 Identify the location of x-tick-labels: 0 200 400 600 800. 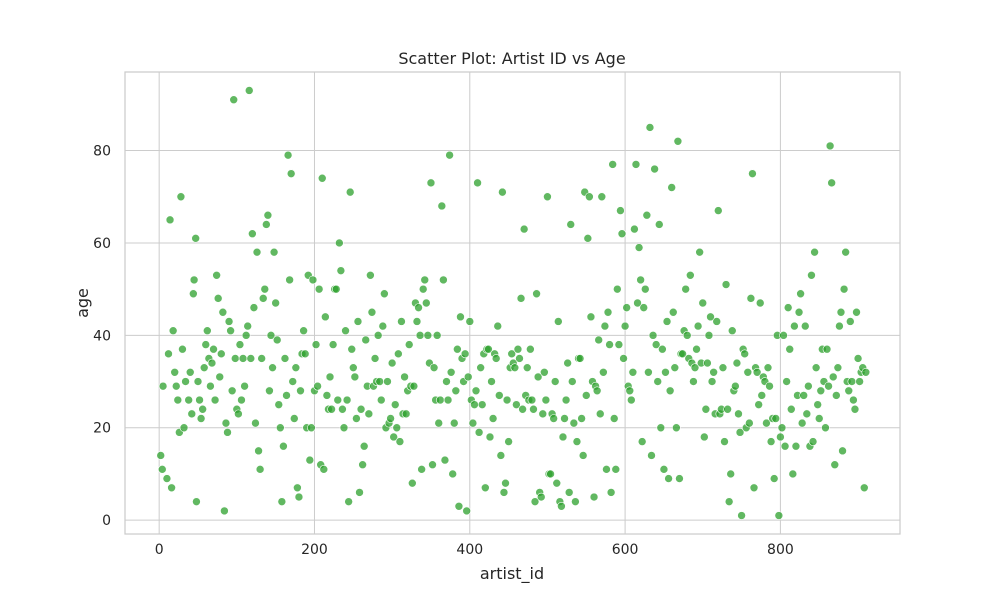
(474, 550).